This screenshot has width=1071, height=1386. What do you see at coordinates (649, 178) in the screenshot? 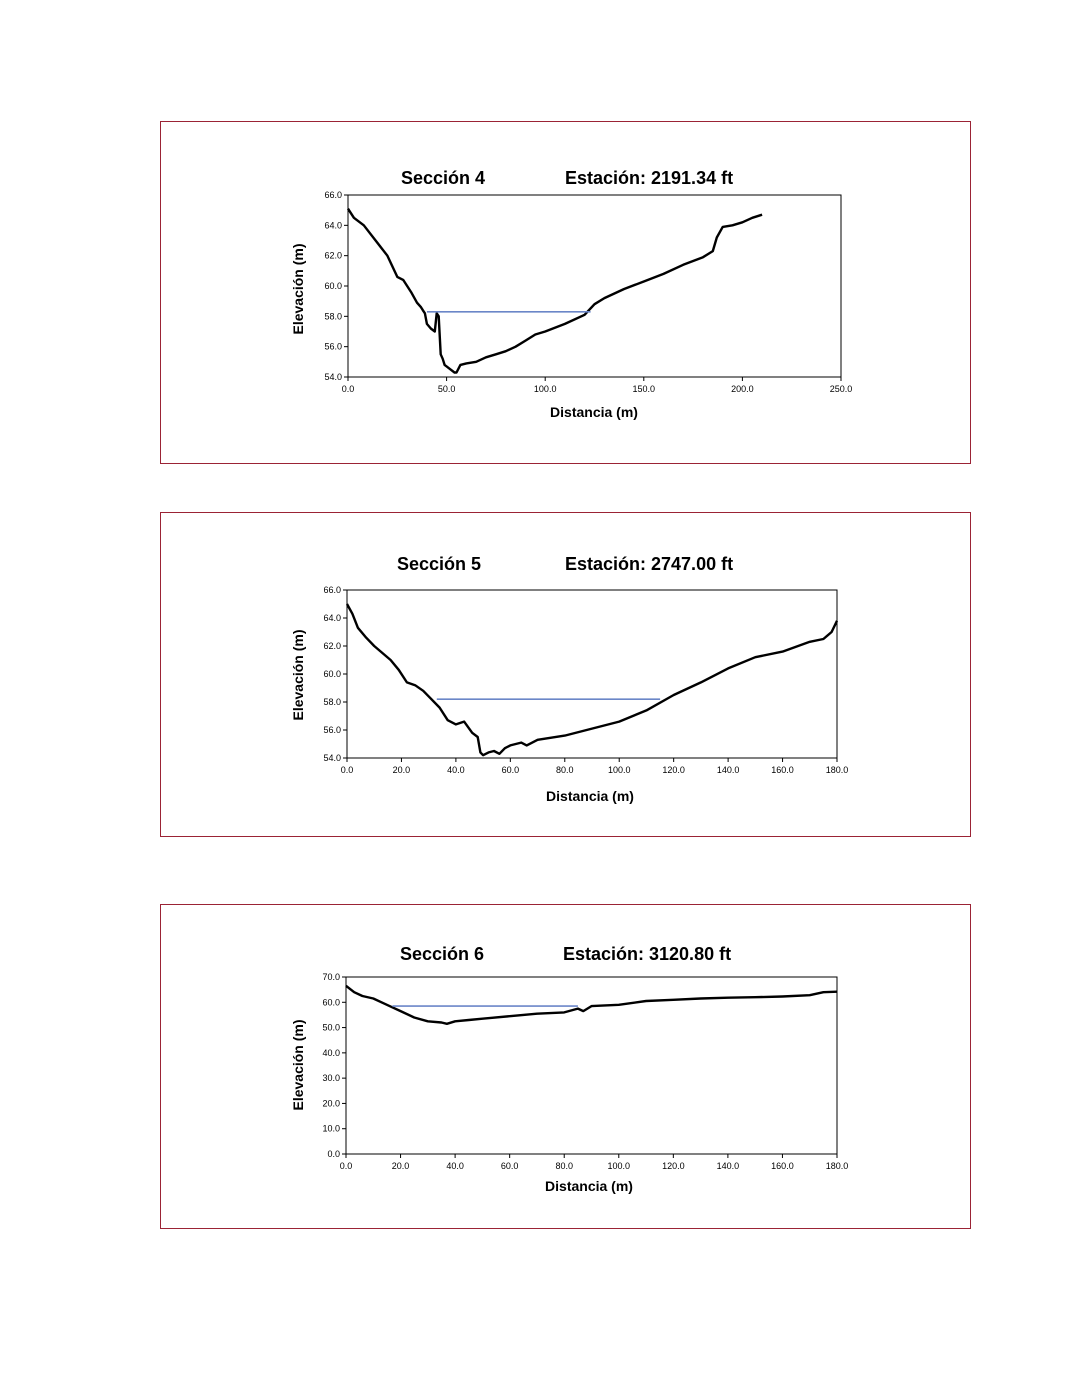
I see `chart-station: Estación: 2191.34 ft` at bounding box center [649, 178].